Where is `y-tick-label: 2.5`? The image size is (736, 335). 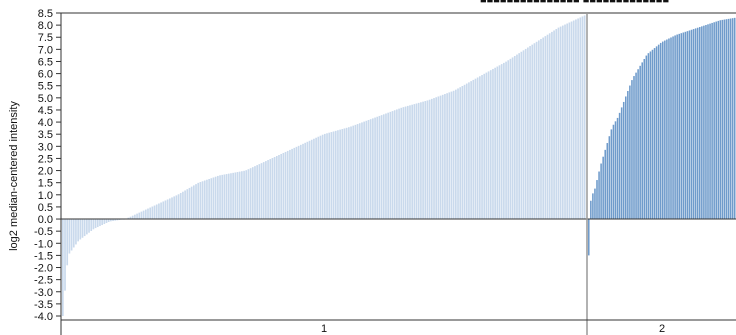 y-tick-label: 2.5 is located at coordinates (45, 159).